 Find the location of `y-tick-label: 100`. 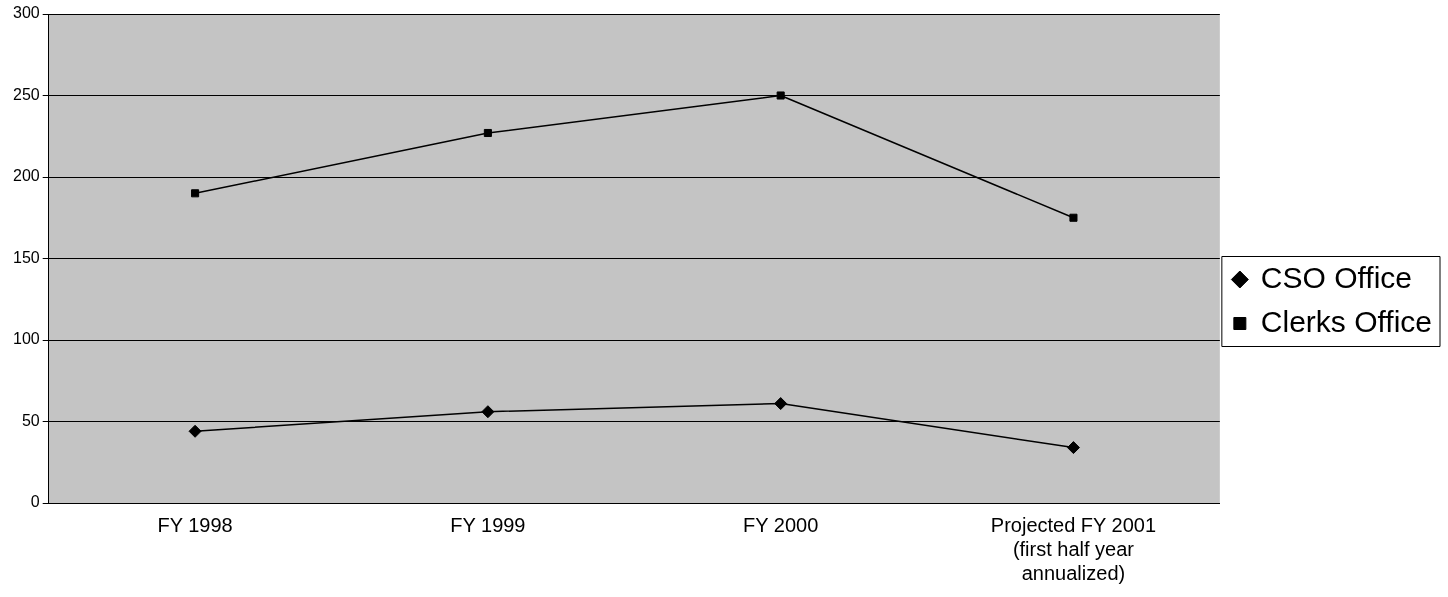

y-tick-label: 100 is located at coordinates (26, 339).